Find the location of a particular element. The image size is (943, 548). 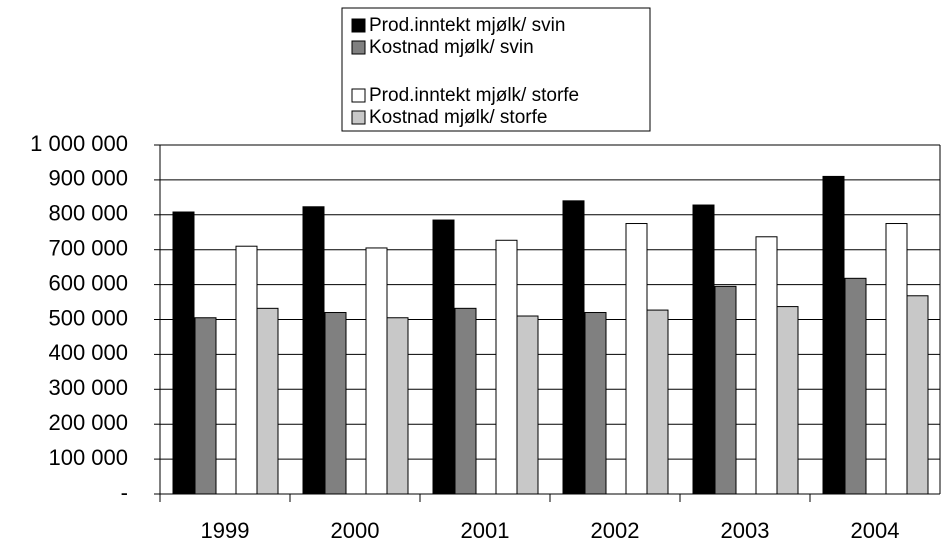

y-tick-label: 800 000 is located at coordinates (88, 213).